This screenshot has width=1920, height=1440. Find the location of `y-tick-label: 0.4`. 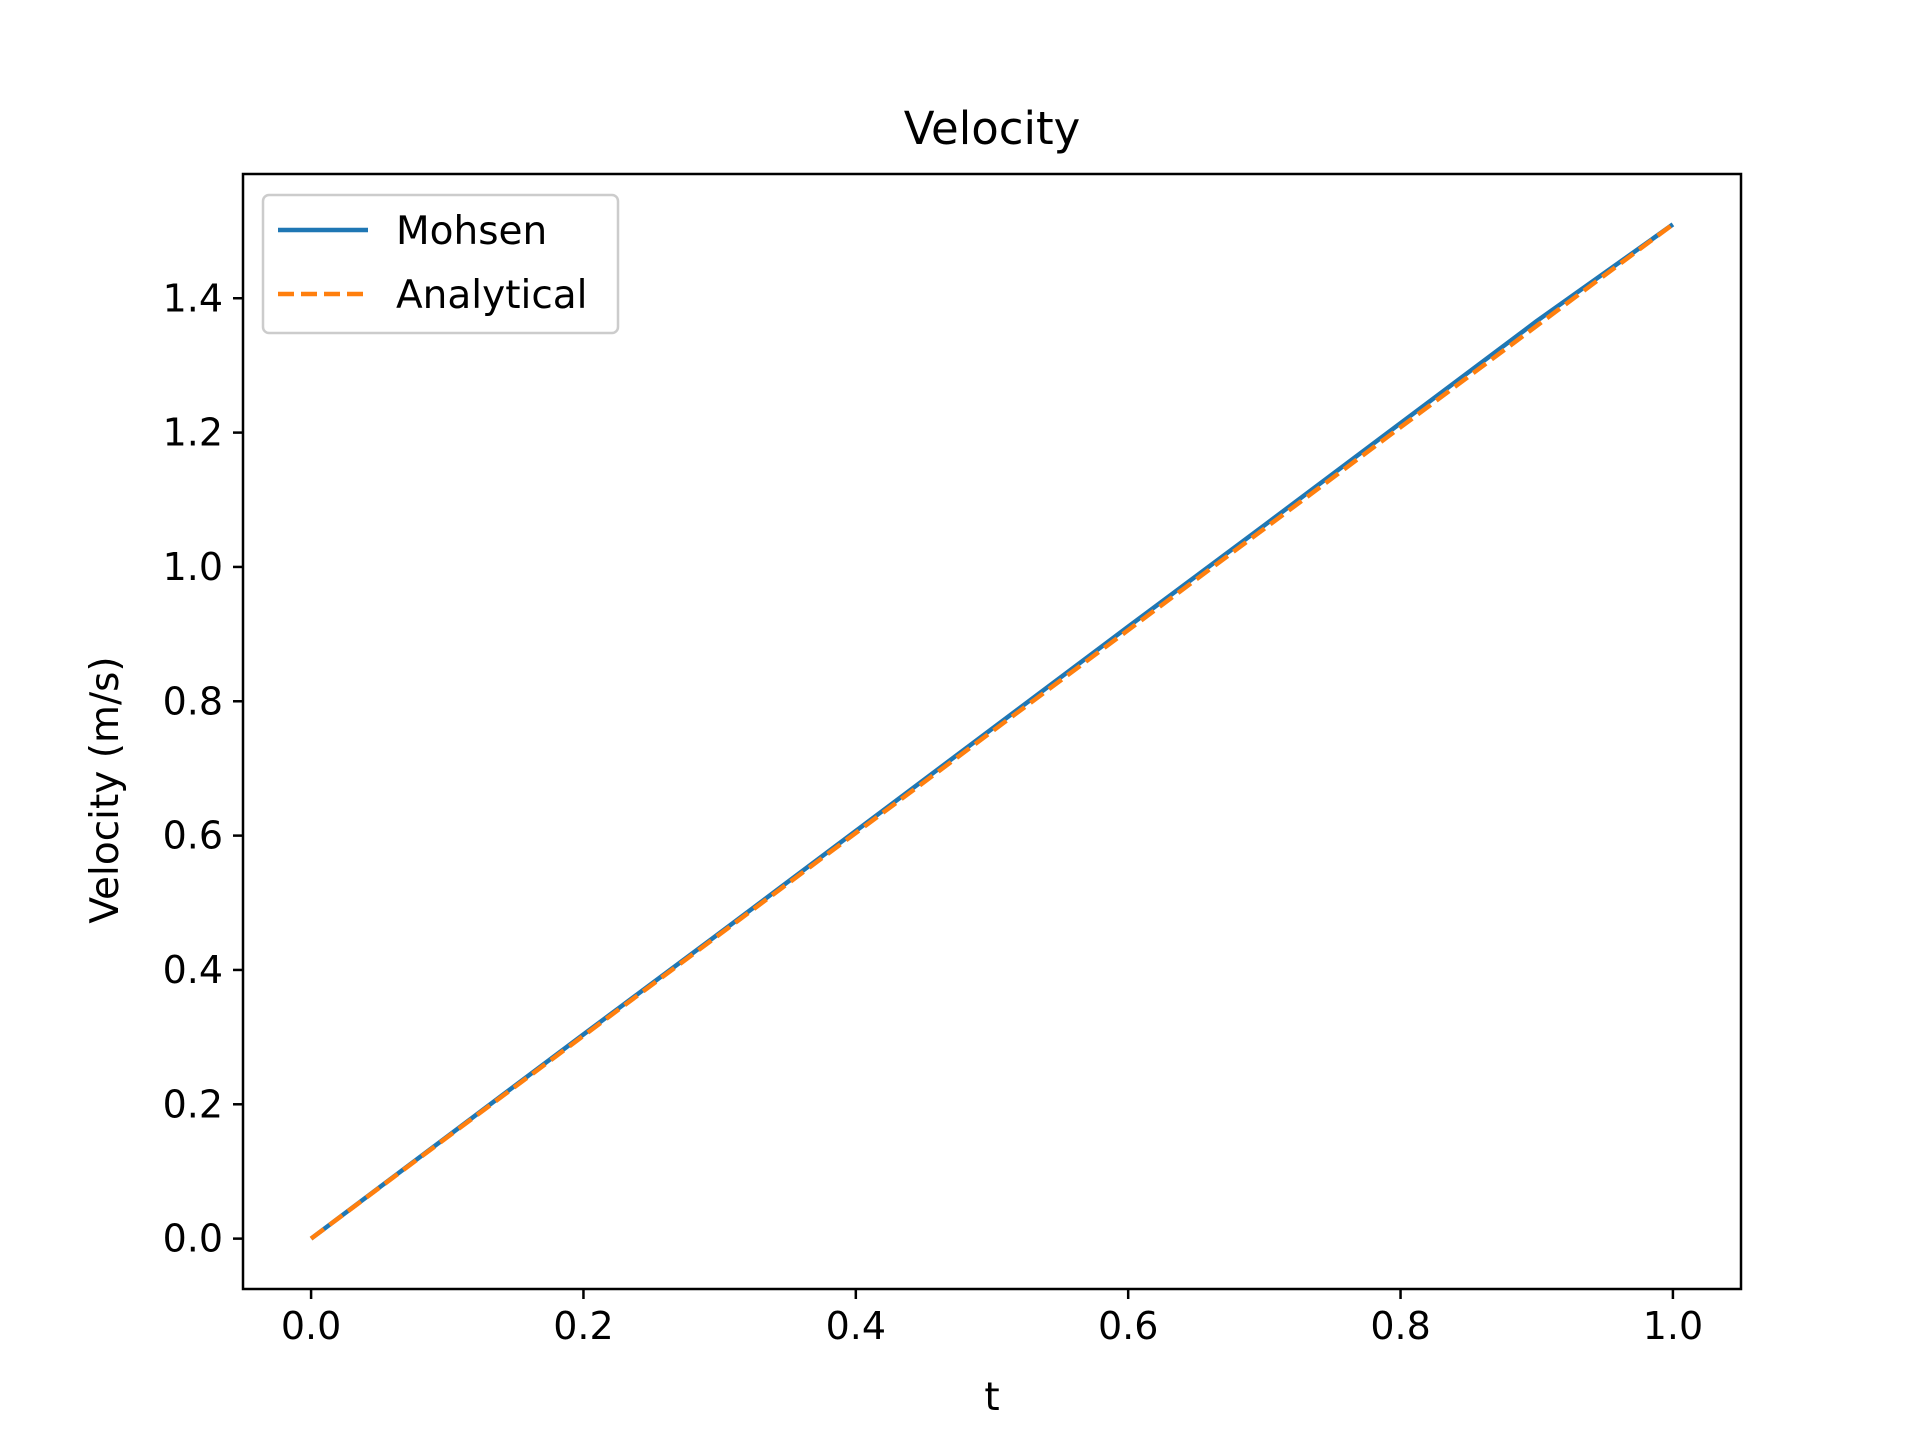

y-tick-label: 0.4 is located at coordinates (193, 970).